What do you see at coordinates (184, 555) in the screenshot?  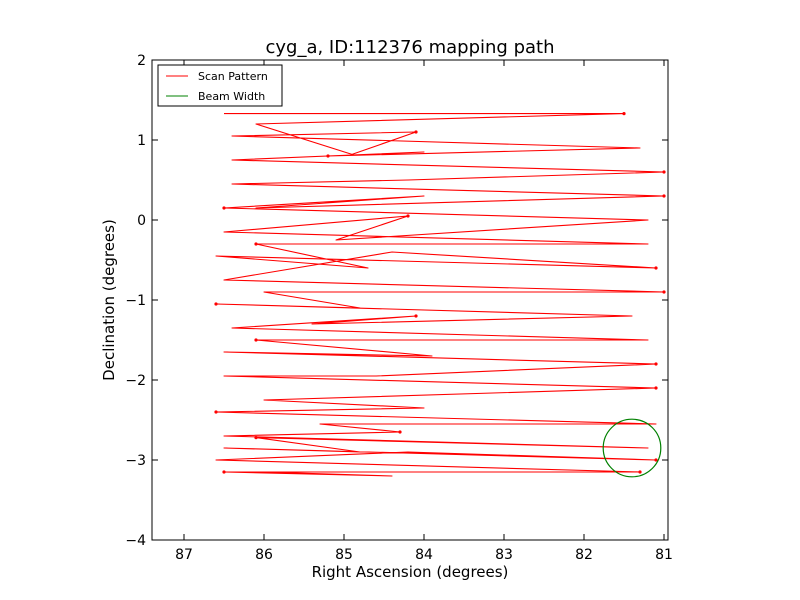 I see `x-tick-label: 87` at bounding box center [184, 555].